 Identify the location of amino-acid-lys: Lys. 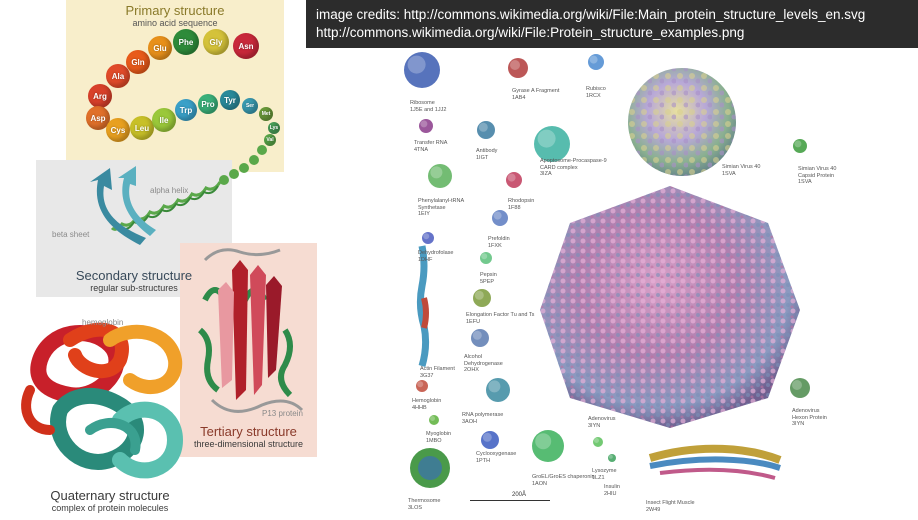
(274, 128).